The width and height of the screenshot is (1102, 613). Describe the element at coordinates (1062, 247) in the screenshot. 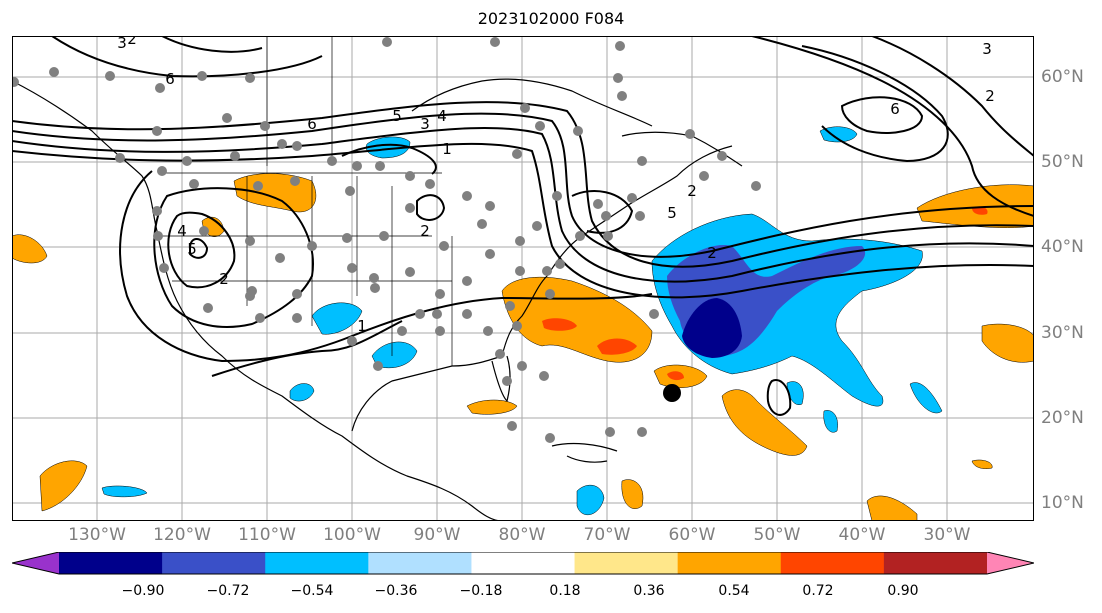

I see `lat-label: 40°N` at that location.